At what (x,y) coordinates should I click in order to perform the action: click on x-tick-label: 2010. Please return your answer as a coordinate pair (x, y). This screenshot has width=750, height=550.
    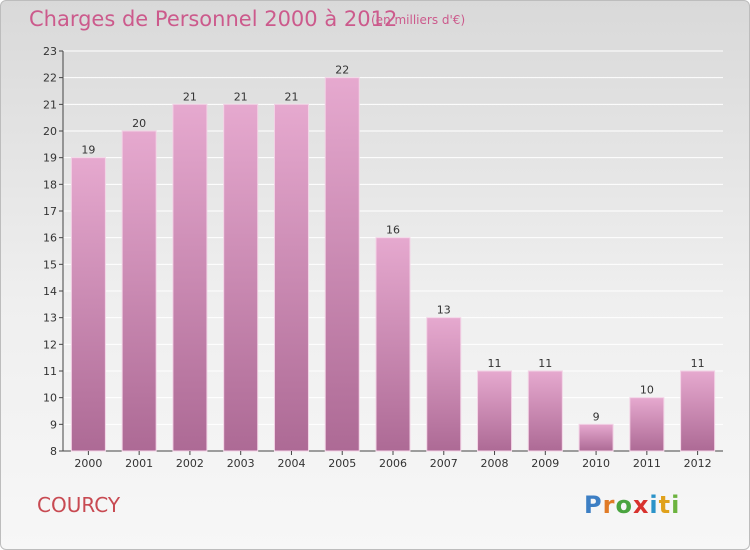
    Looking at the image, I should click on (596, 463).